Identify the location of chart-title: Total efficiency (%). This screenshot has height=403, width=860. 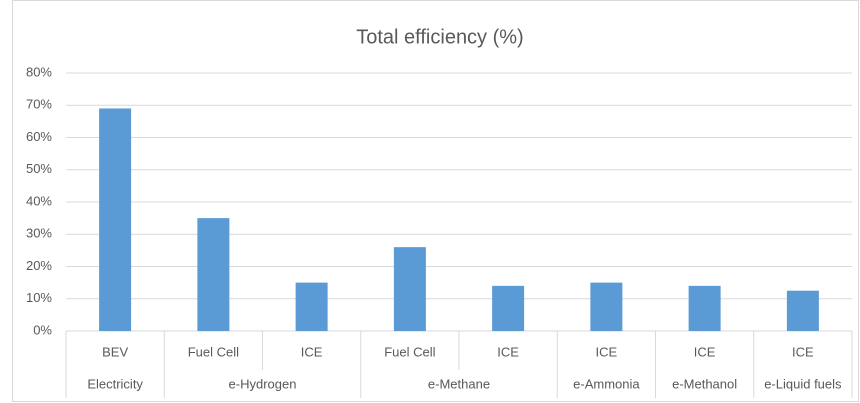
(439, 37).